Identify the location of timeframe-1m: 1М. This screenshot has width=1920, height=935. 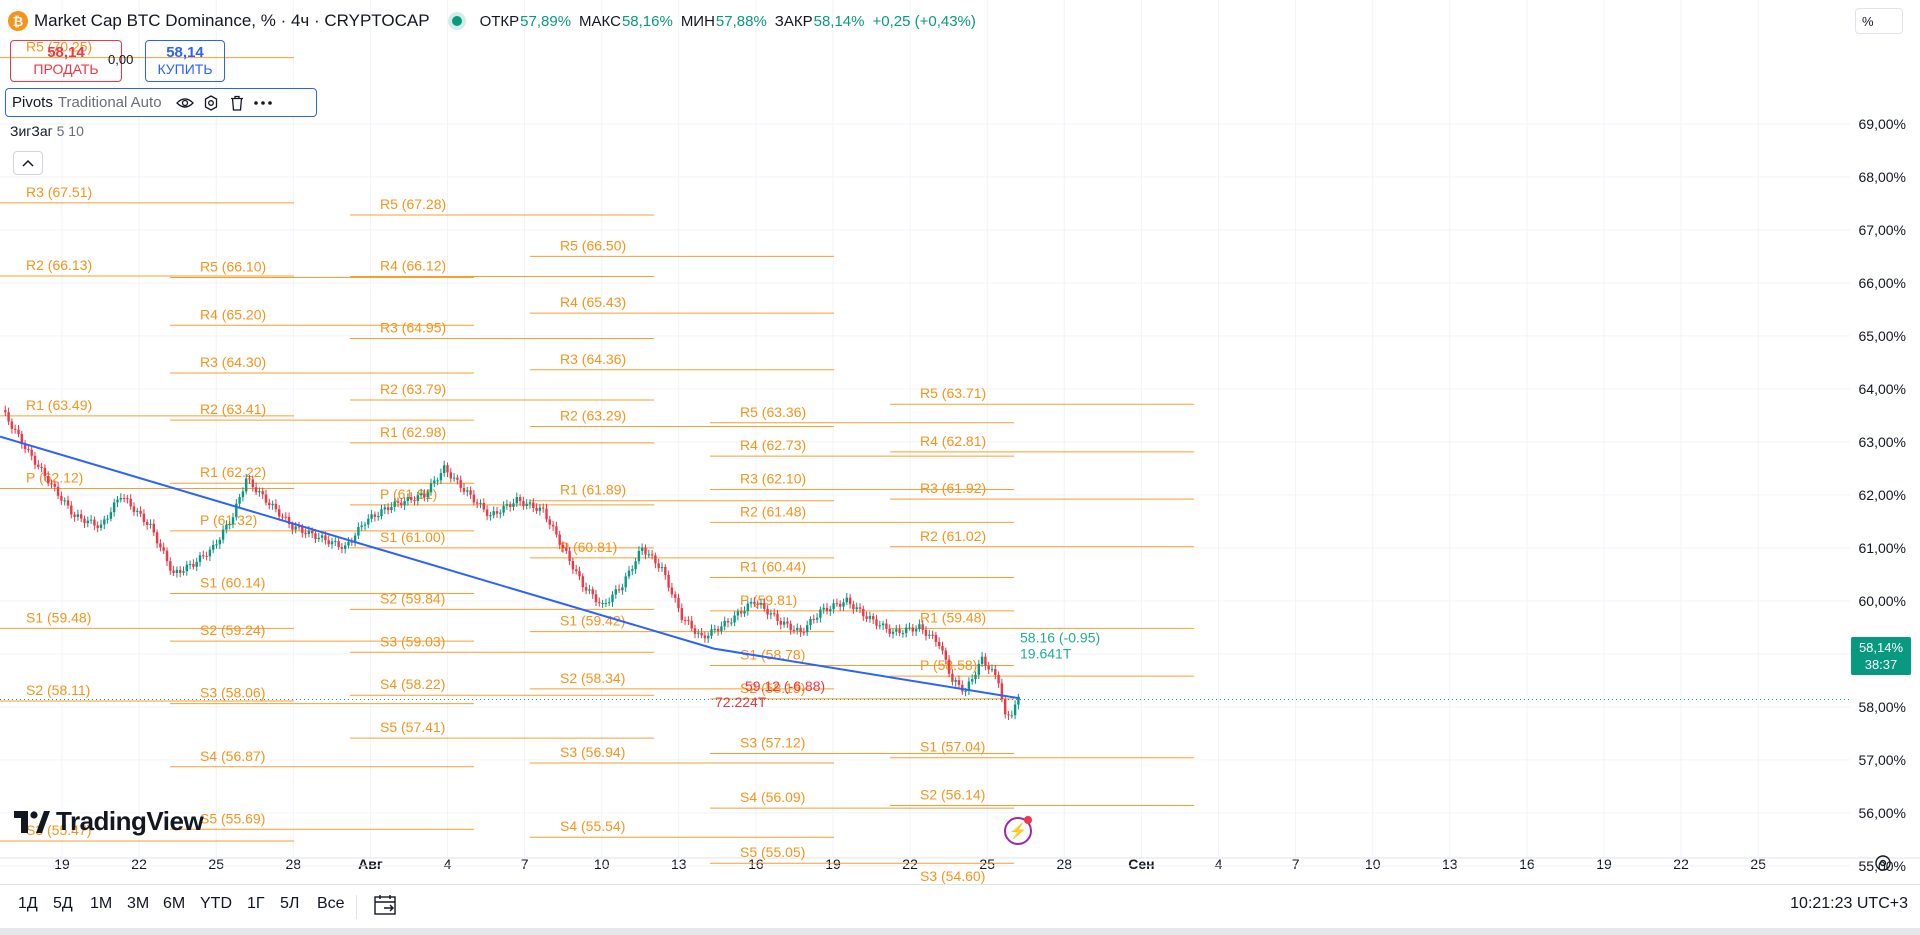
(101, 903).